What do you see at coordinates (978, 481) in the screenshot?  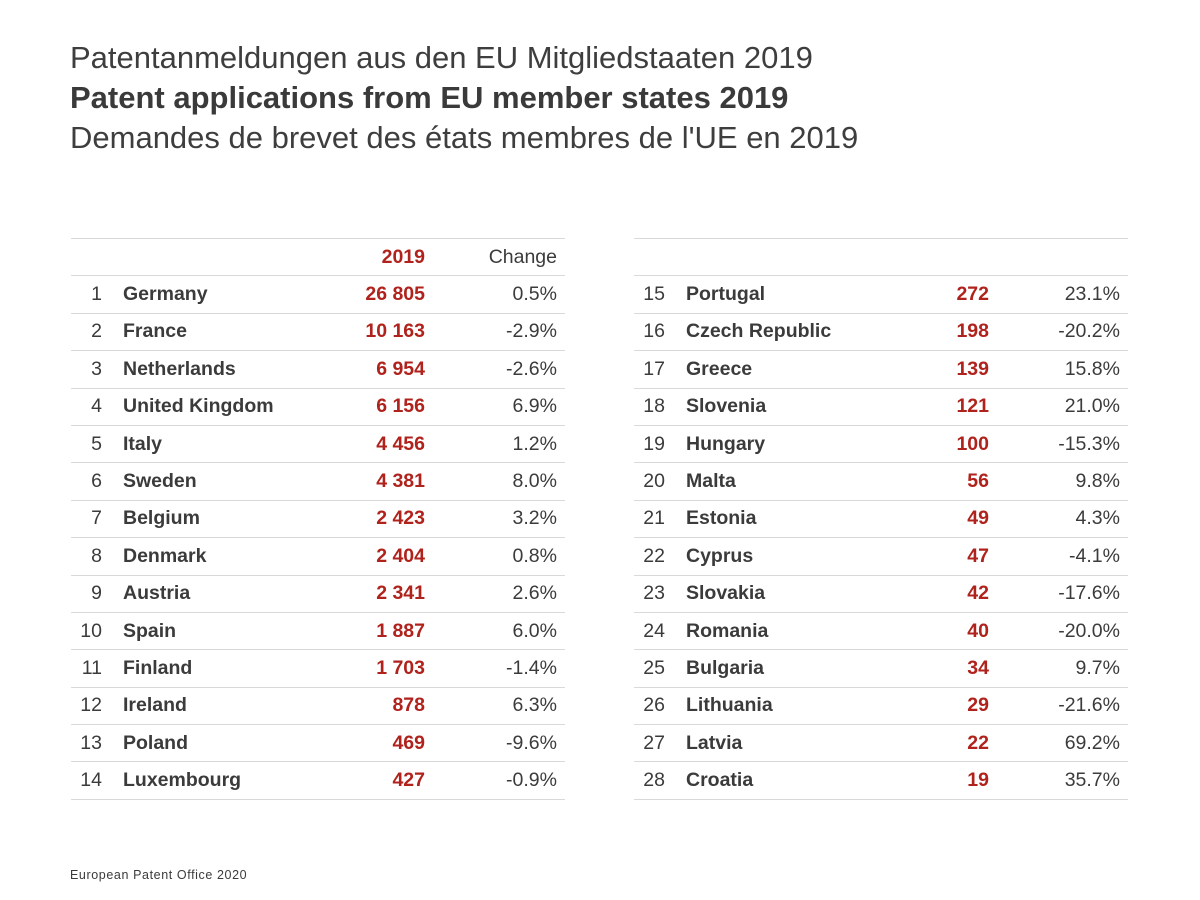 I see `value-2019-cell: 56` at bounding box center [978, 481].